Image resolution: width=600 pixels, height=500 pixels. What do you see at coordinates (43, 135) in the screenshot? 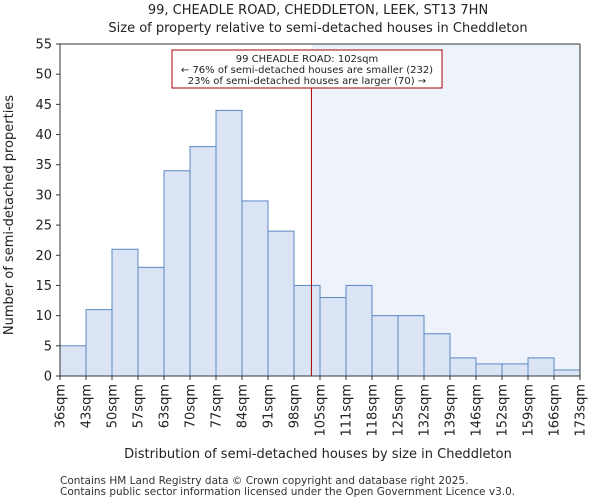
I see `y-tick-label: 40` at bounding box center [43, 135].